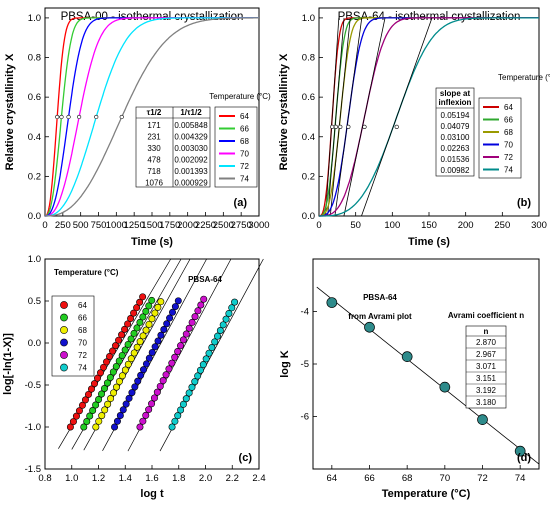  I want to click on slope-value: 0.00982, so click(455, 170).